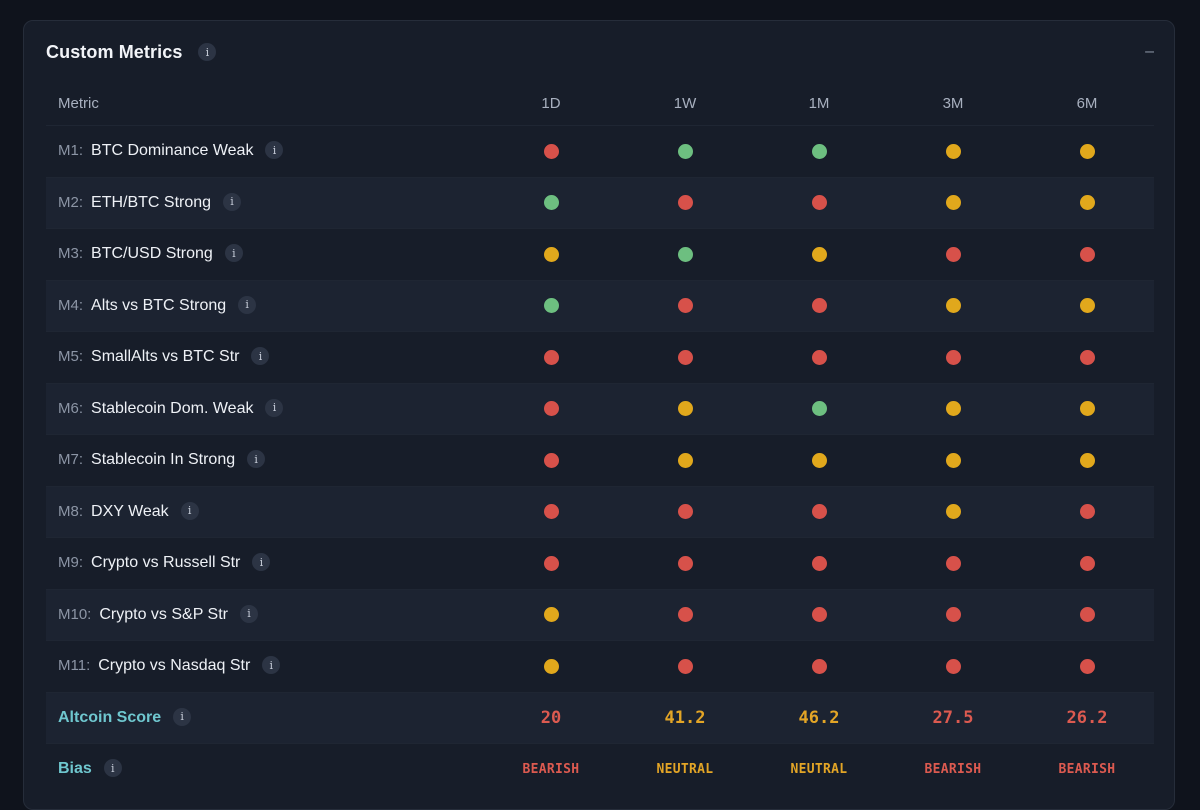  What do you see at coordinates (1087, 103) in the screenshot?
I see `column-header-6m: 6M` at bounding box center [1087, 103].